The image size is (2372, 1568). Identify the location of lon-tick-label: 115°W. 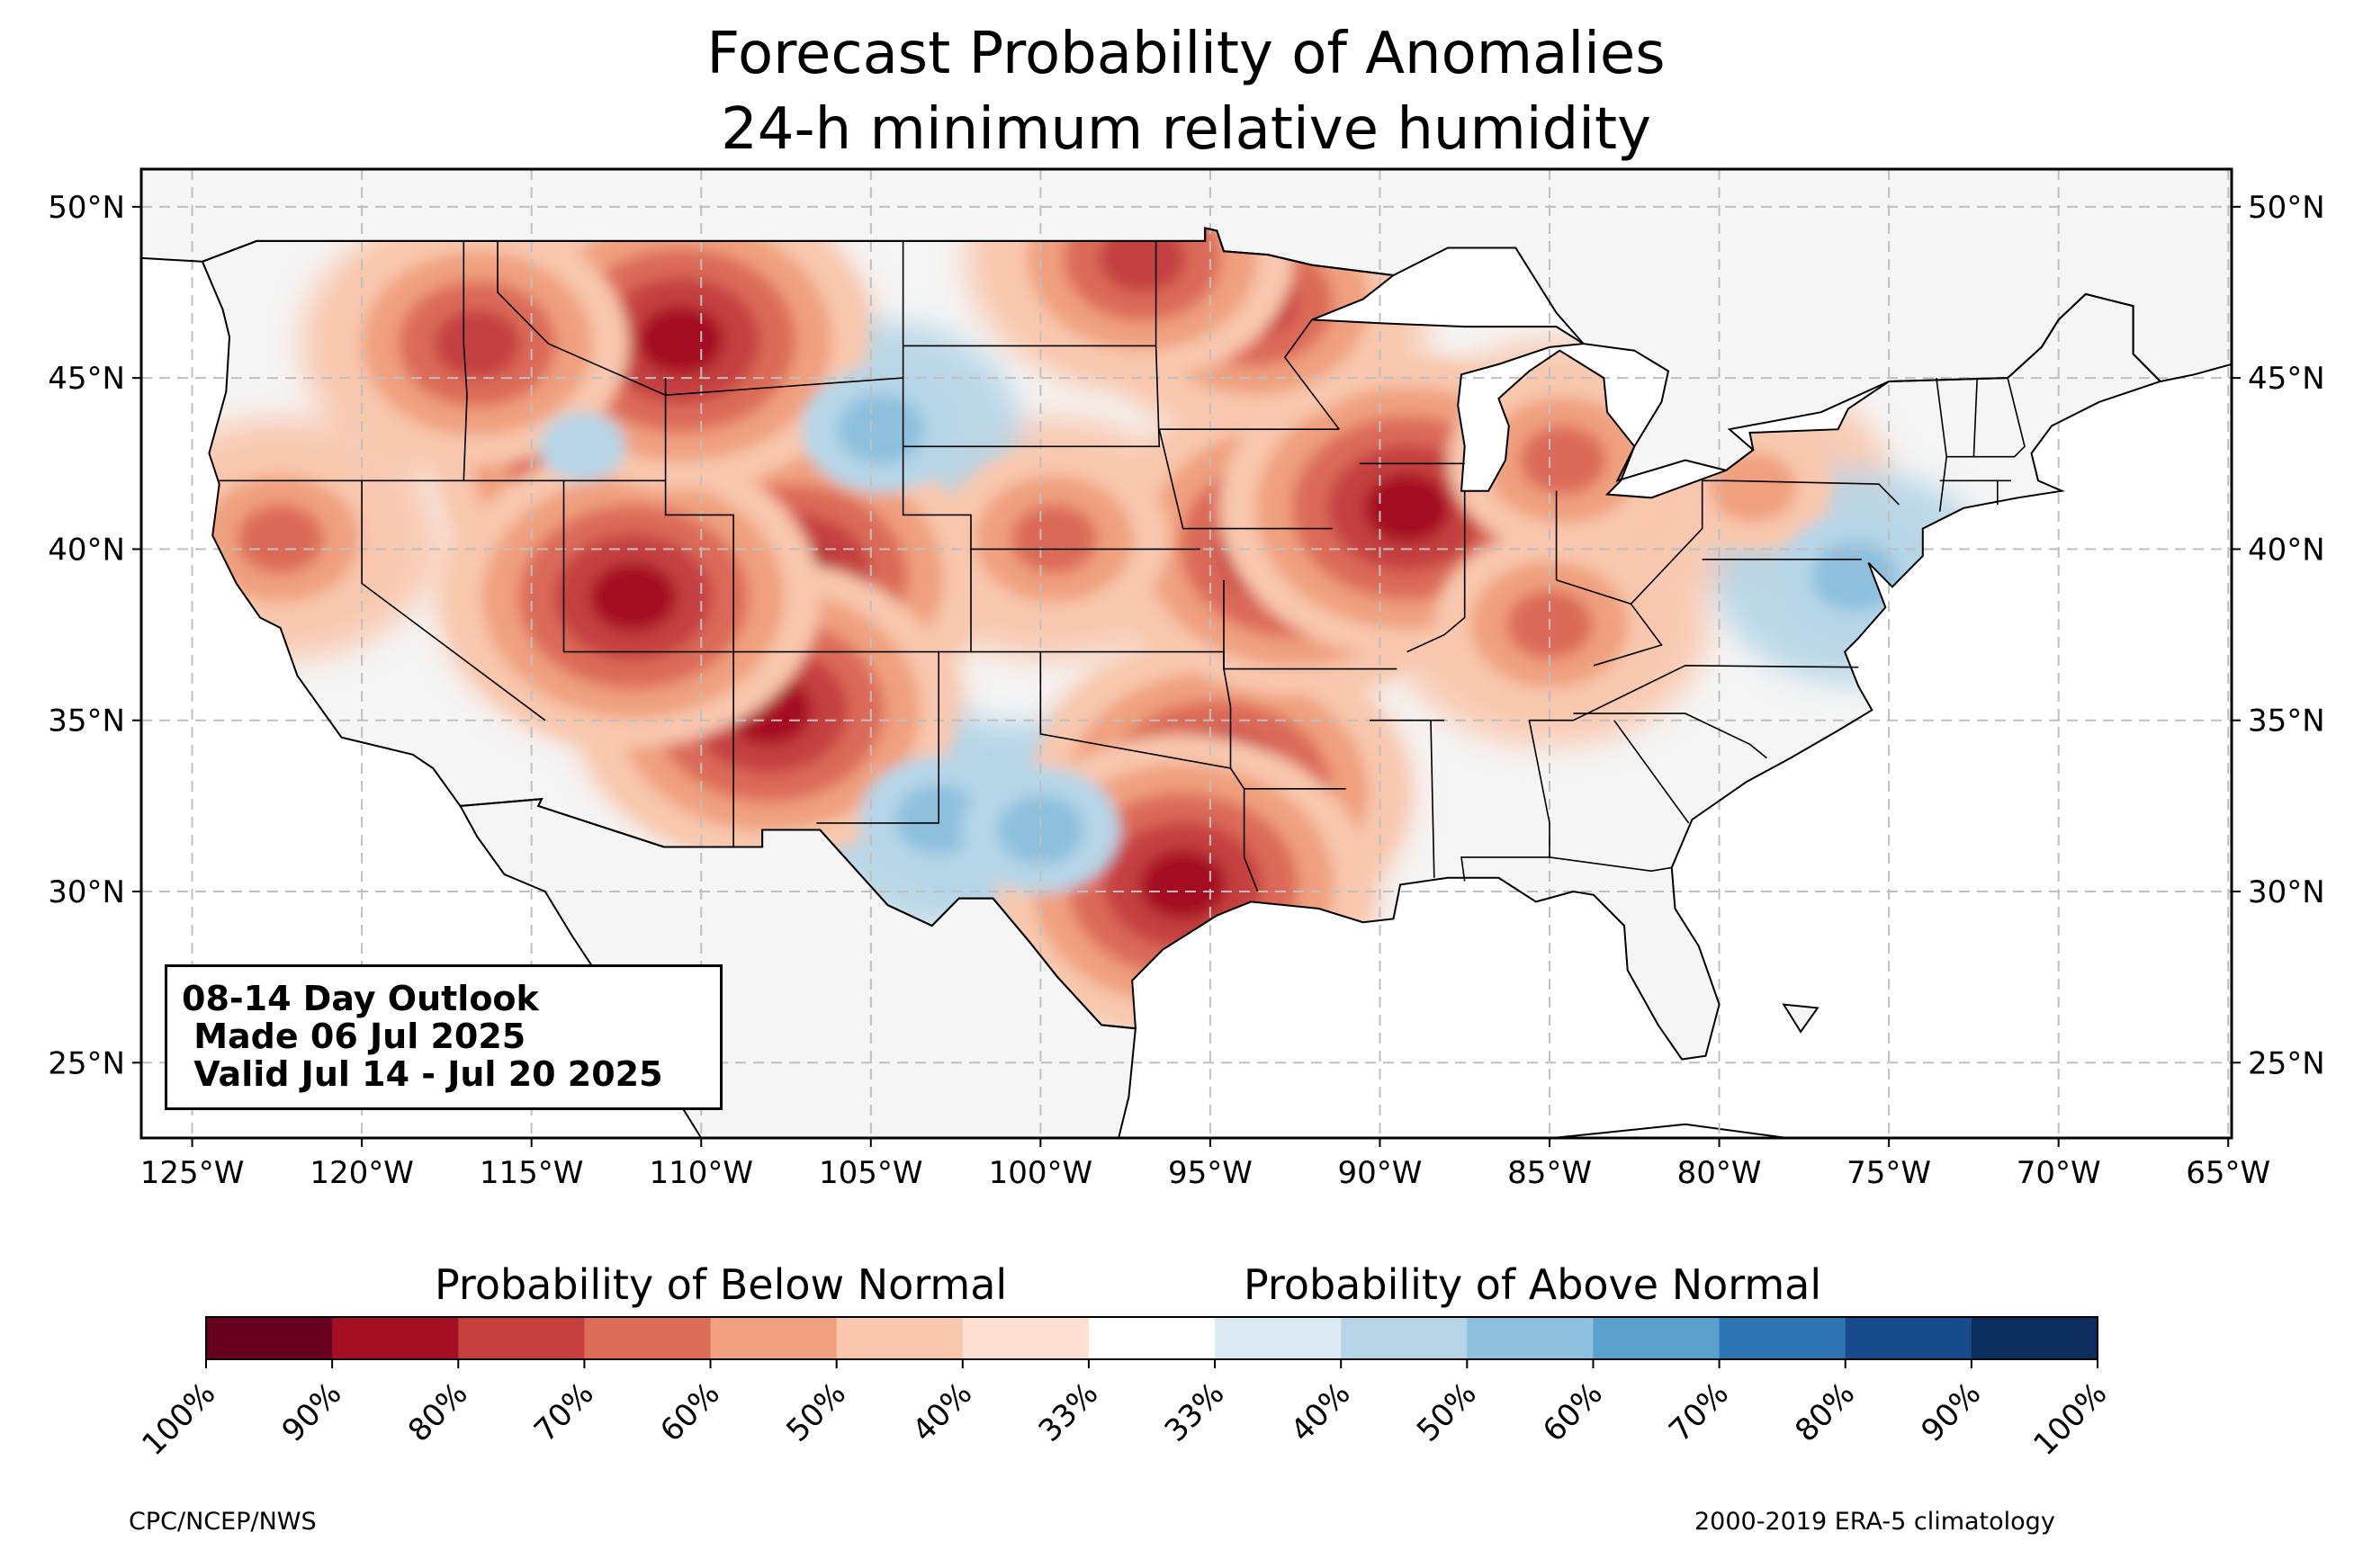
(532, 1173).